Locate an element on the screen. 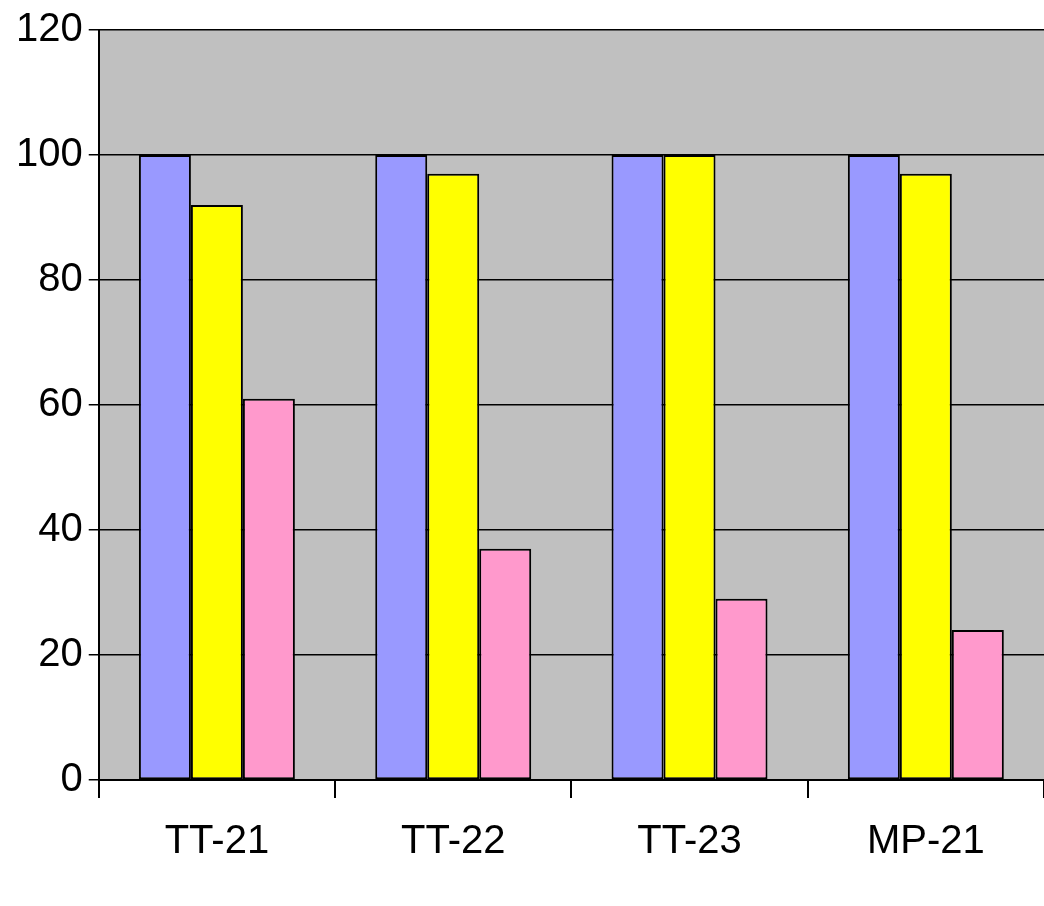  y-tick-label: 0 is located at coordinates (71, 777).